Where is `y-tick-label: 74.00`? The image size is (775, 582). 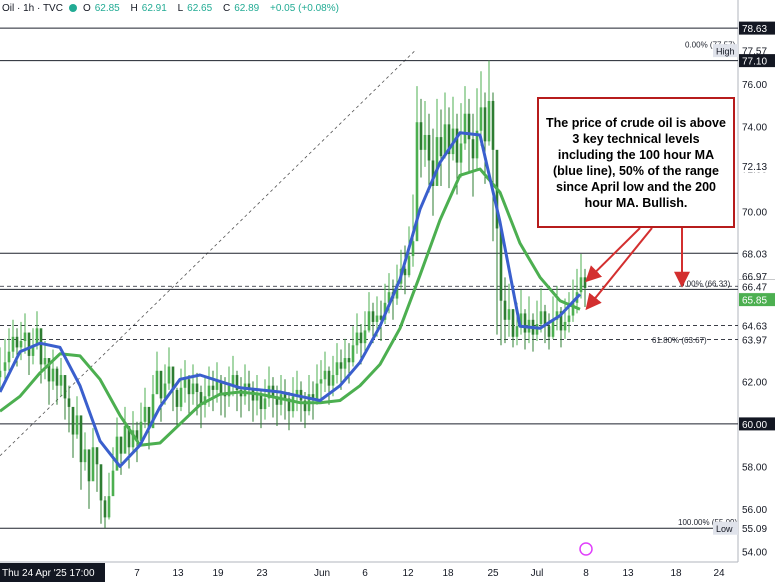 y-tick-label: 74.00 is located at coordinates (754, 127).